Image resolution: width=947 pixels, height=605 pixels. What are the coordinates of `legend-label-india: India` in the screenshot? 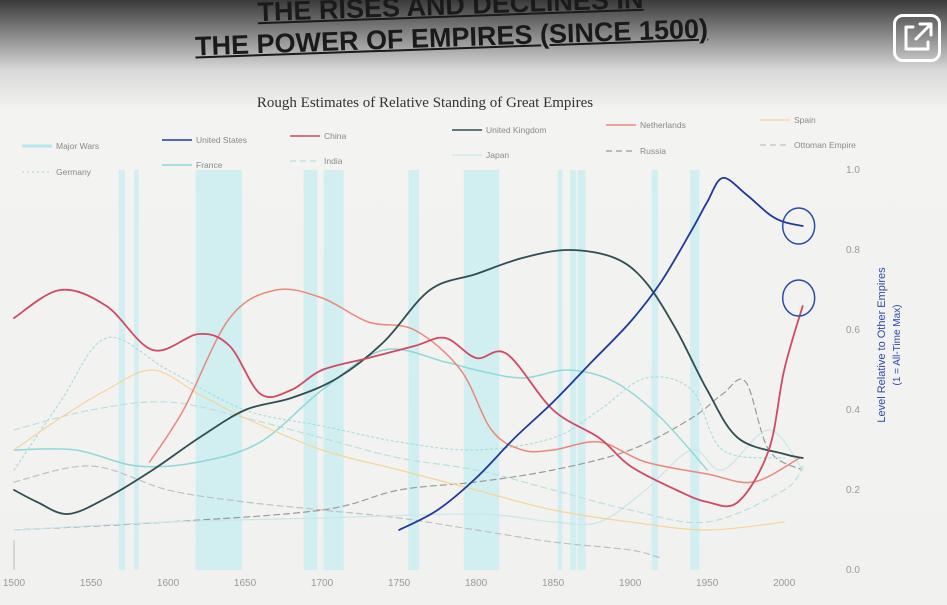 It's located at (333, 161).